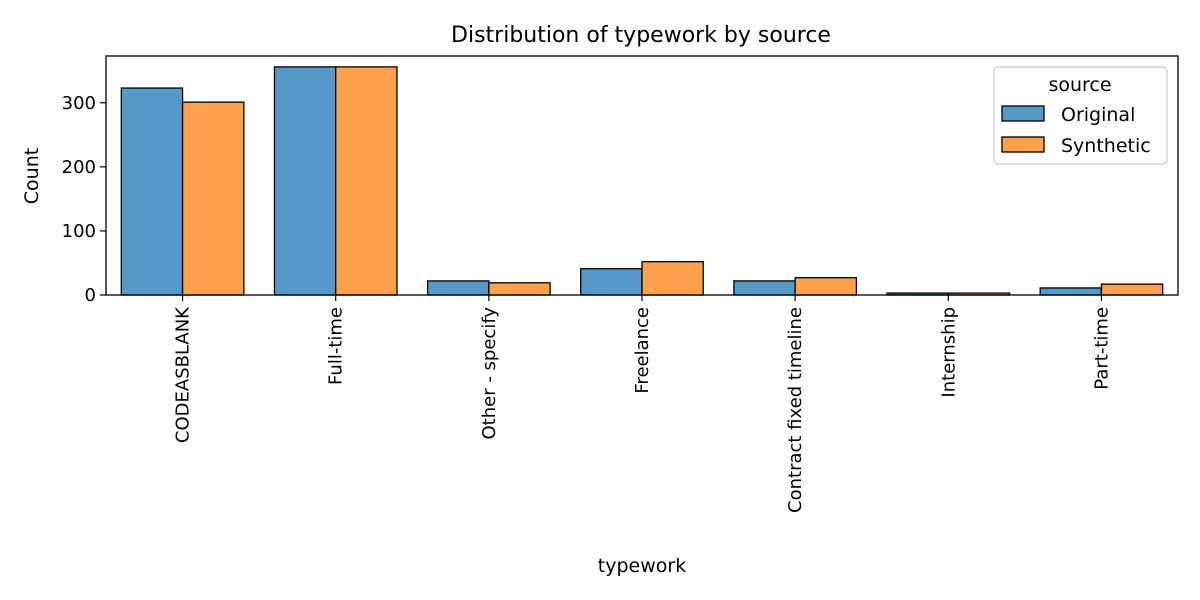 Image resolution: width=1200 pixels, height=600 pixels. Describe the element at coordinates (213, 198) in the screenshot. I see `bar-synthetic-codeasblank` at that location.